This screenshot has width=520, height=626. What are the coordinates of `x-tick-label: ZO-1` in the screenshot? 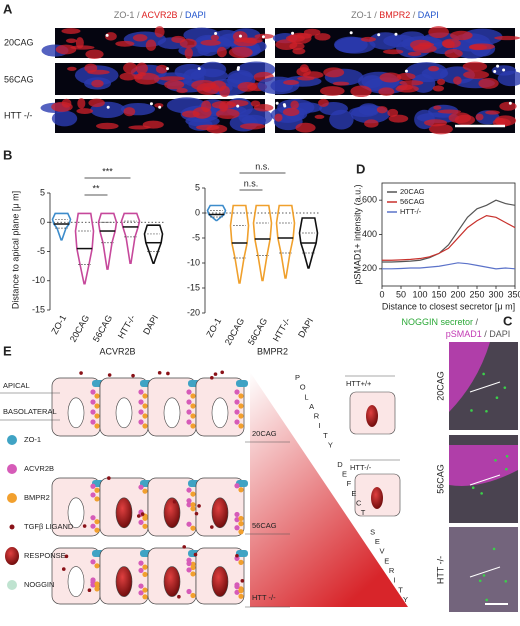 It's located at (213, 327).